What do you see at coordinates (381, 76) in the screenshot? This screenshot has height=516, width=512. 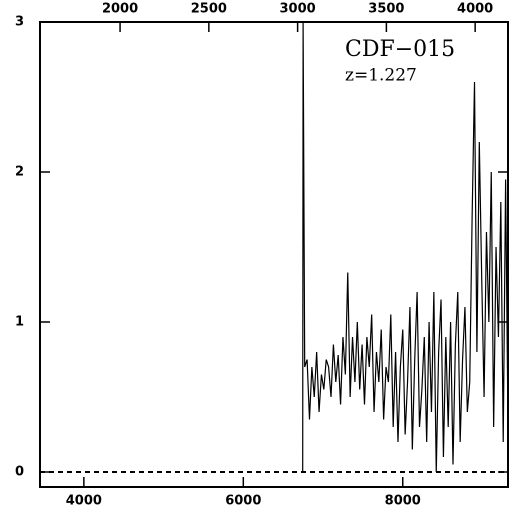 I see `annotation: z=1.227` at bounding box center [381, 76].